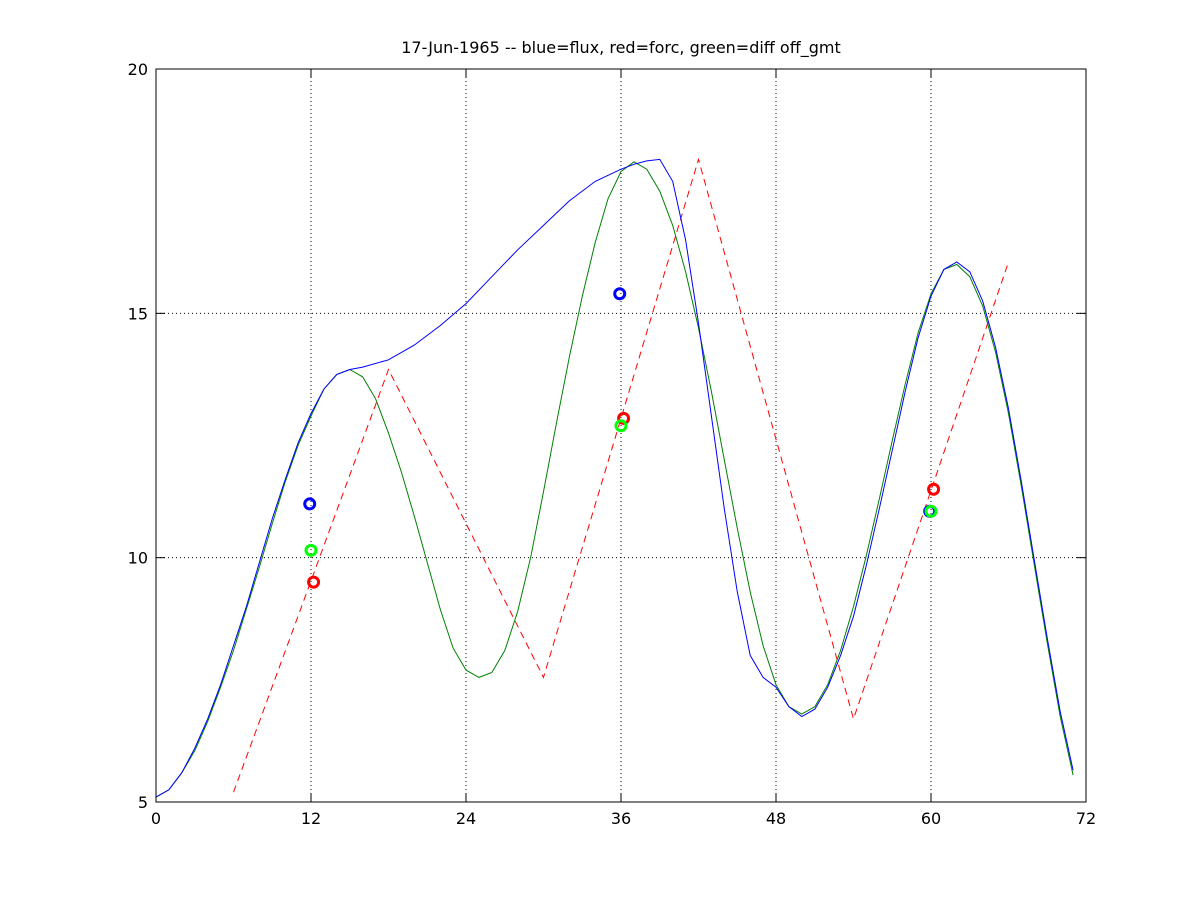 This screenshot has height=900, width=1200. What do you see at coordinates (156, 818) in the screenshot?
I see `x-tick-label-0: 0` at bounding box center [156, 818].